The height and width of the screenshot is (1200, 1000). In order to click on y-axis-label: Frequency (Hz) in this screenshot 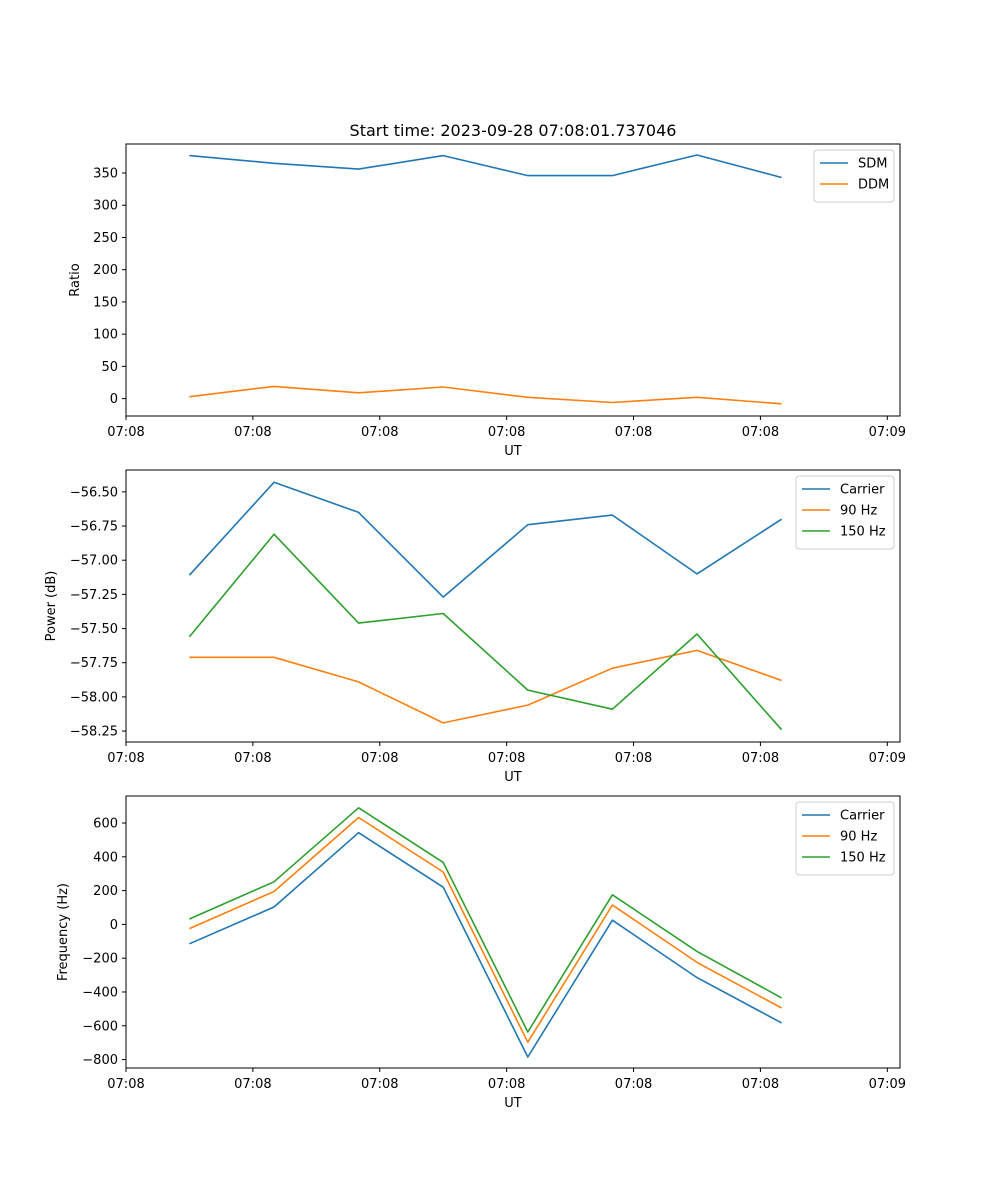, I will do `click(63, 932)`.